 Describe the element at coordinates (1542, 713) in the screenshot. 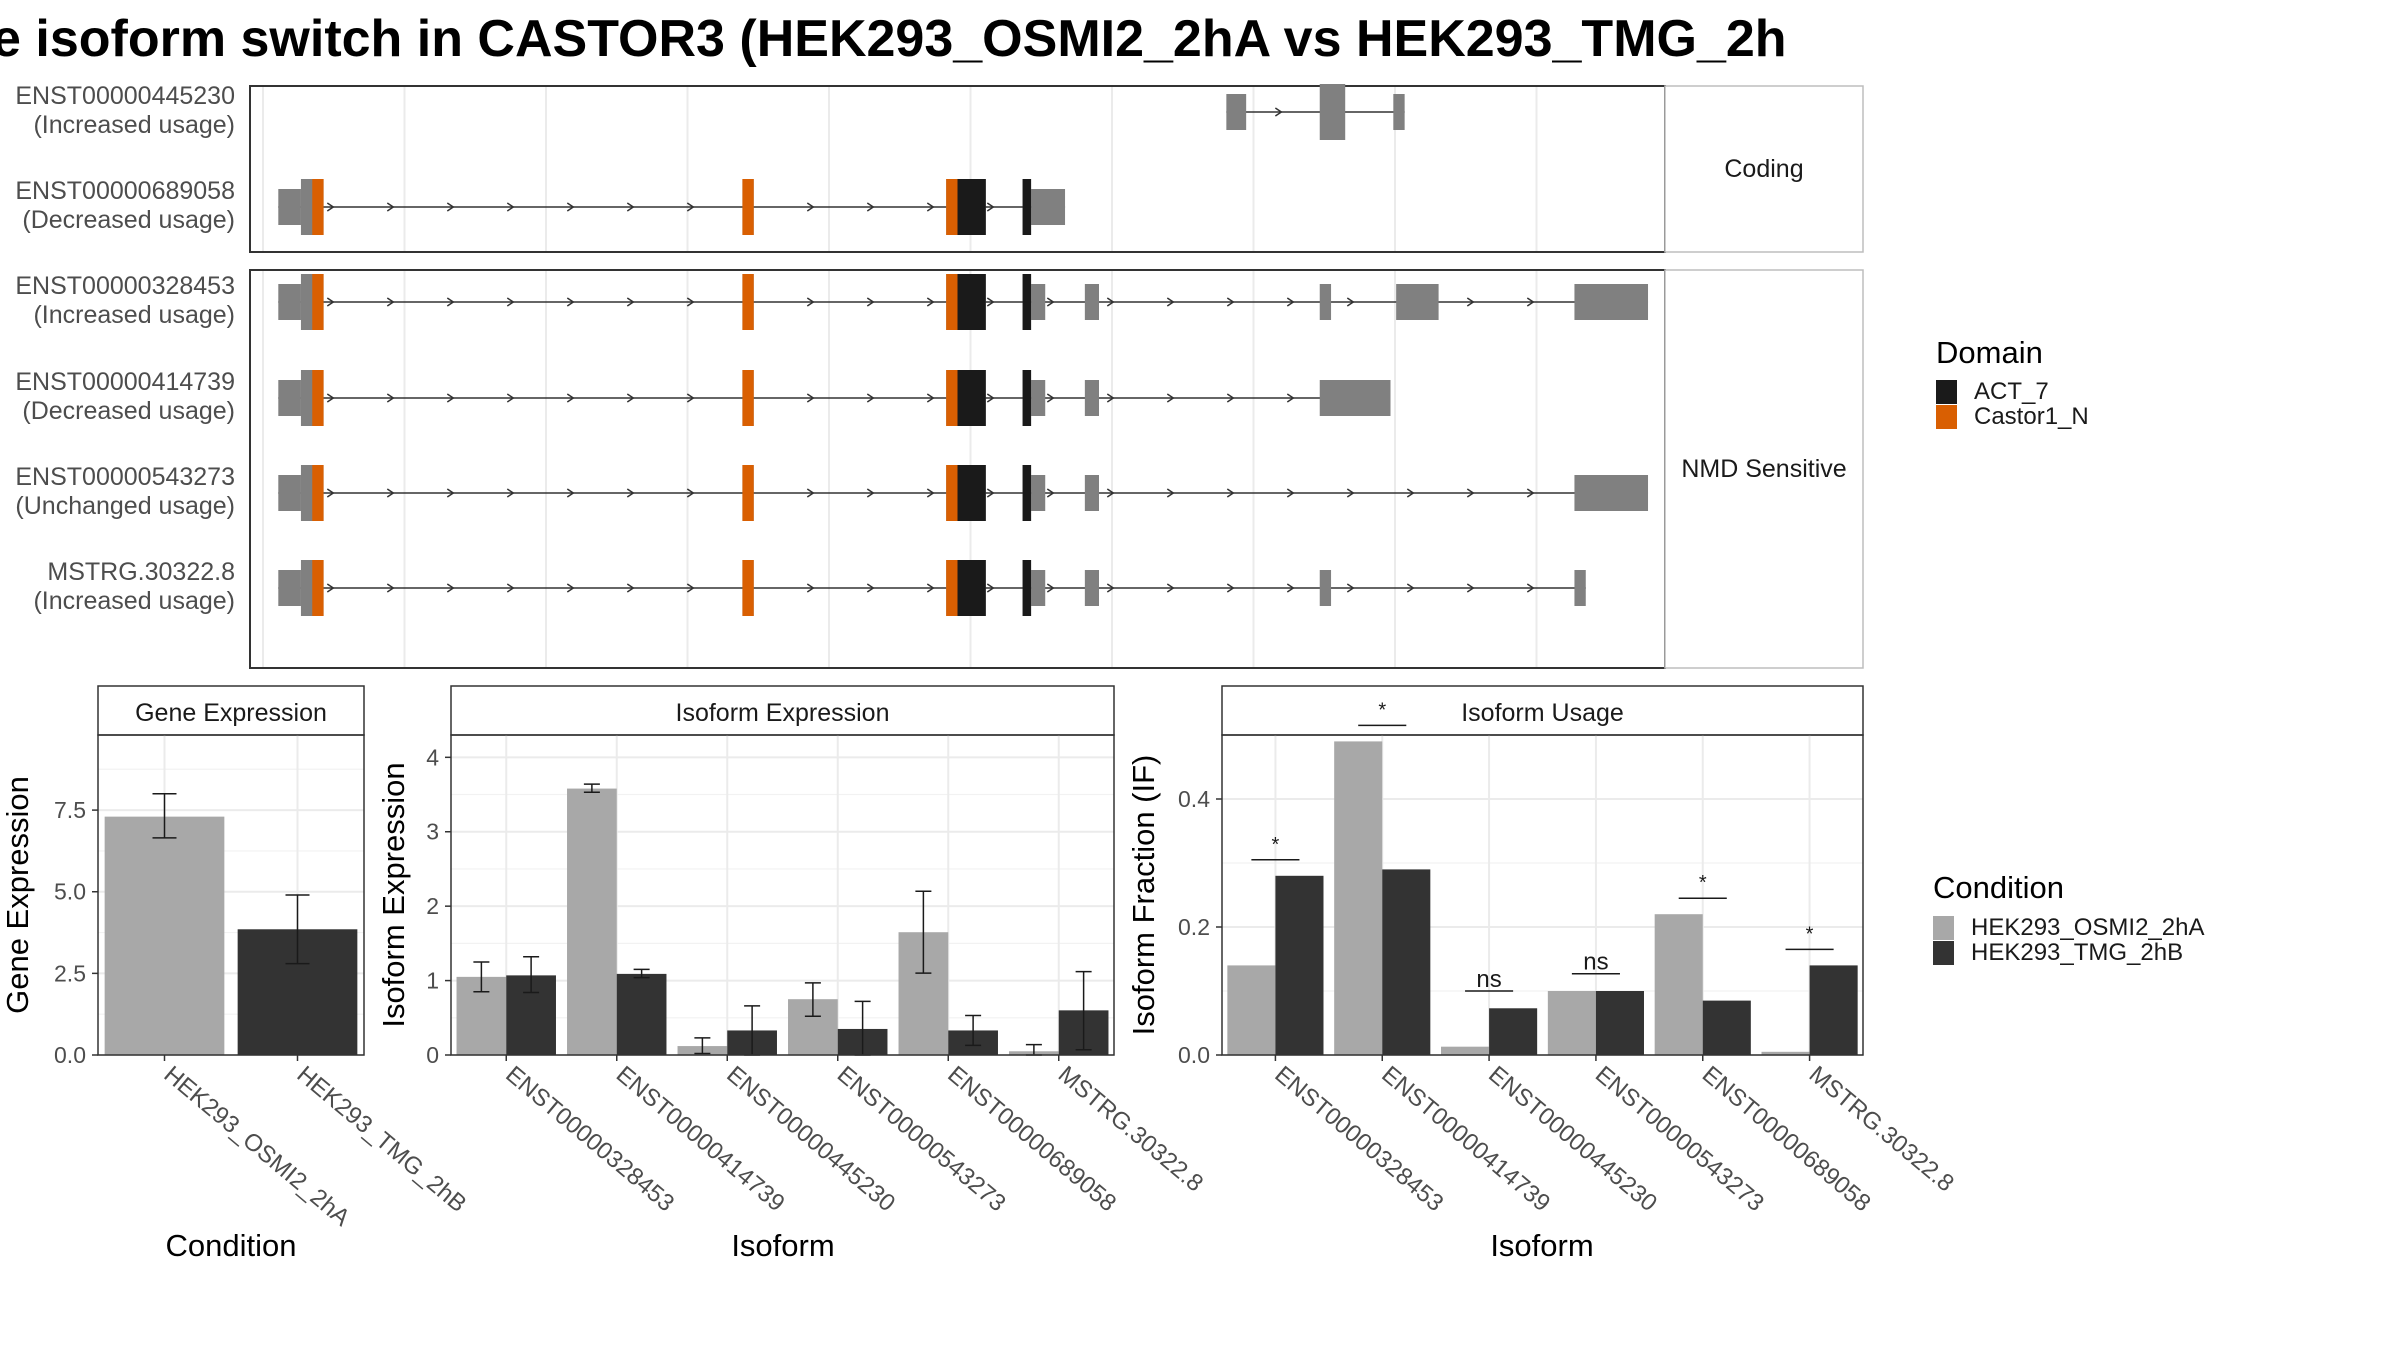

I see `panel-strip-title: Isoform Usage` at that location.